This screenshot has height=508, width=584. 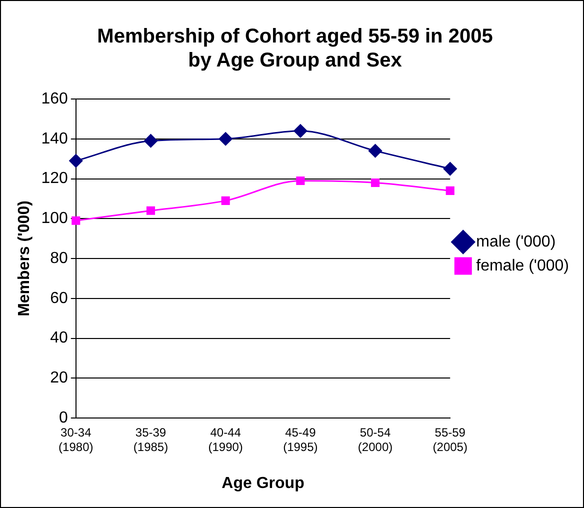 I want to click on x-axis-title: Age Group, so click(x=263, y=483).